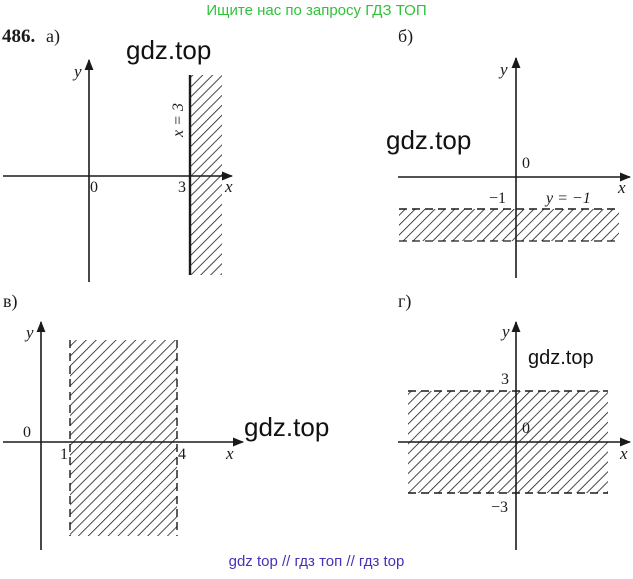  I want to click on panel-v-label: в), so click(10, 301).